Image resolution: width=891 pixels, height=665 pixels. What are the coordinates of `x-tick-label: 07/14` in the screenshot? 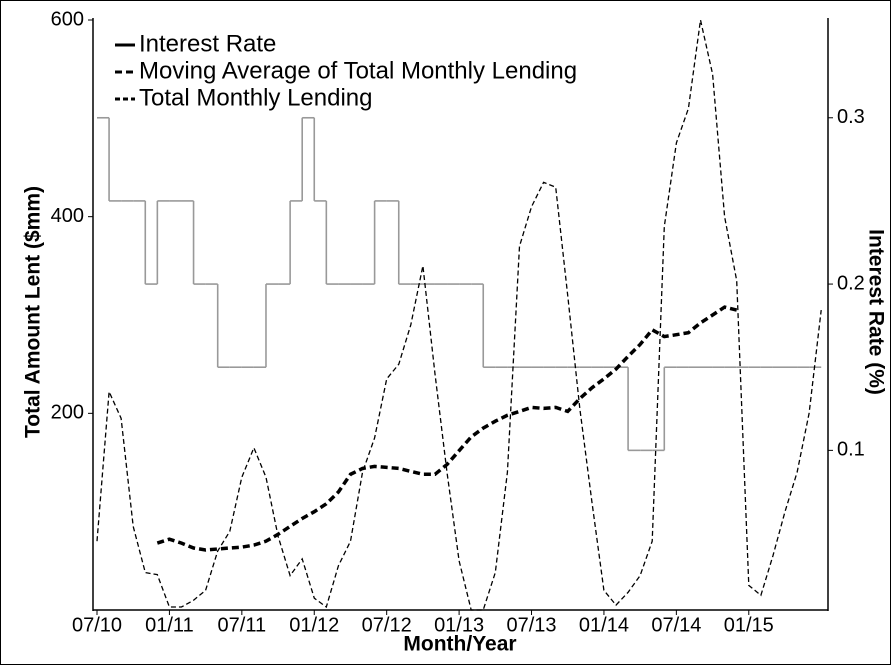 It's located at (676, 625).